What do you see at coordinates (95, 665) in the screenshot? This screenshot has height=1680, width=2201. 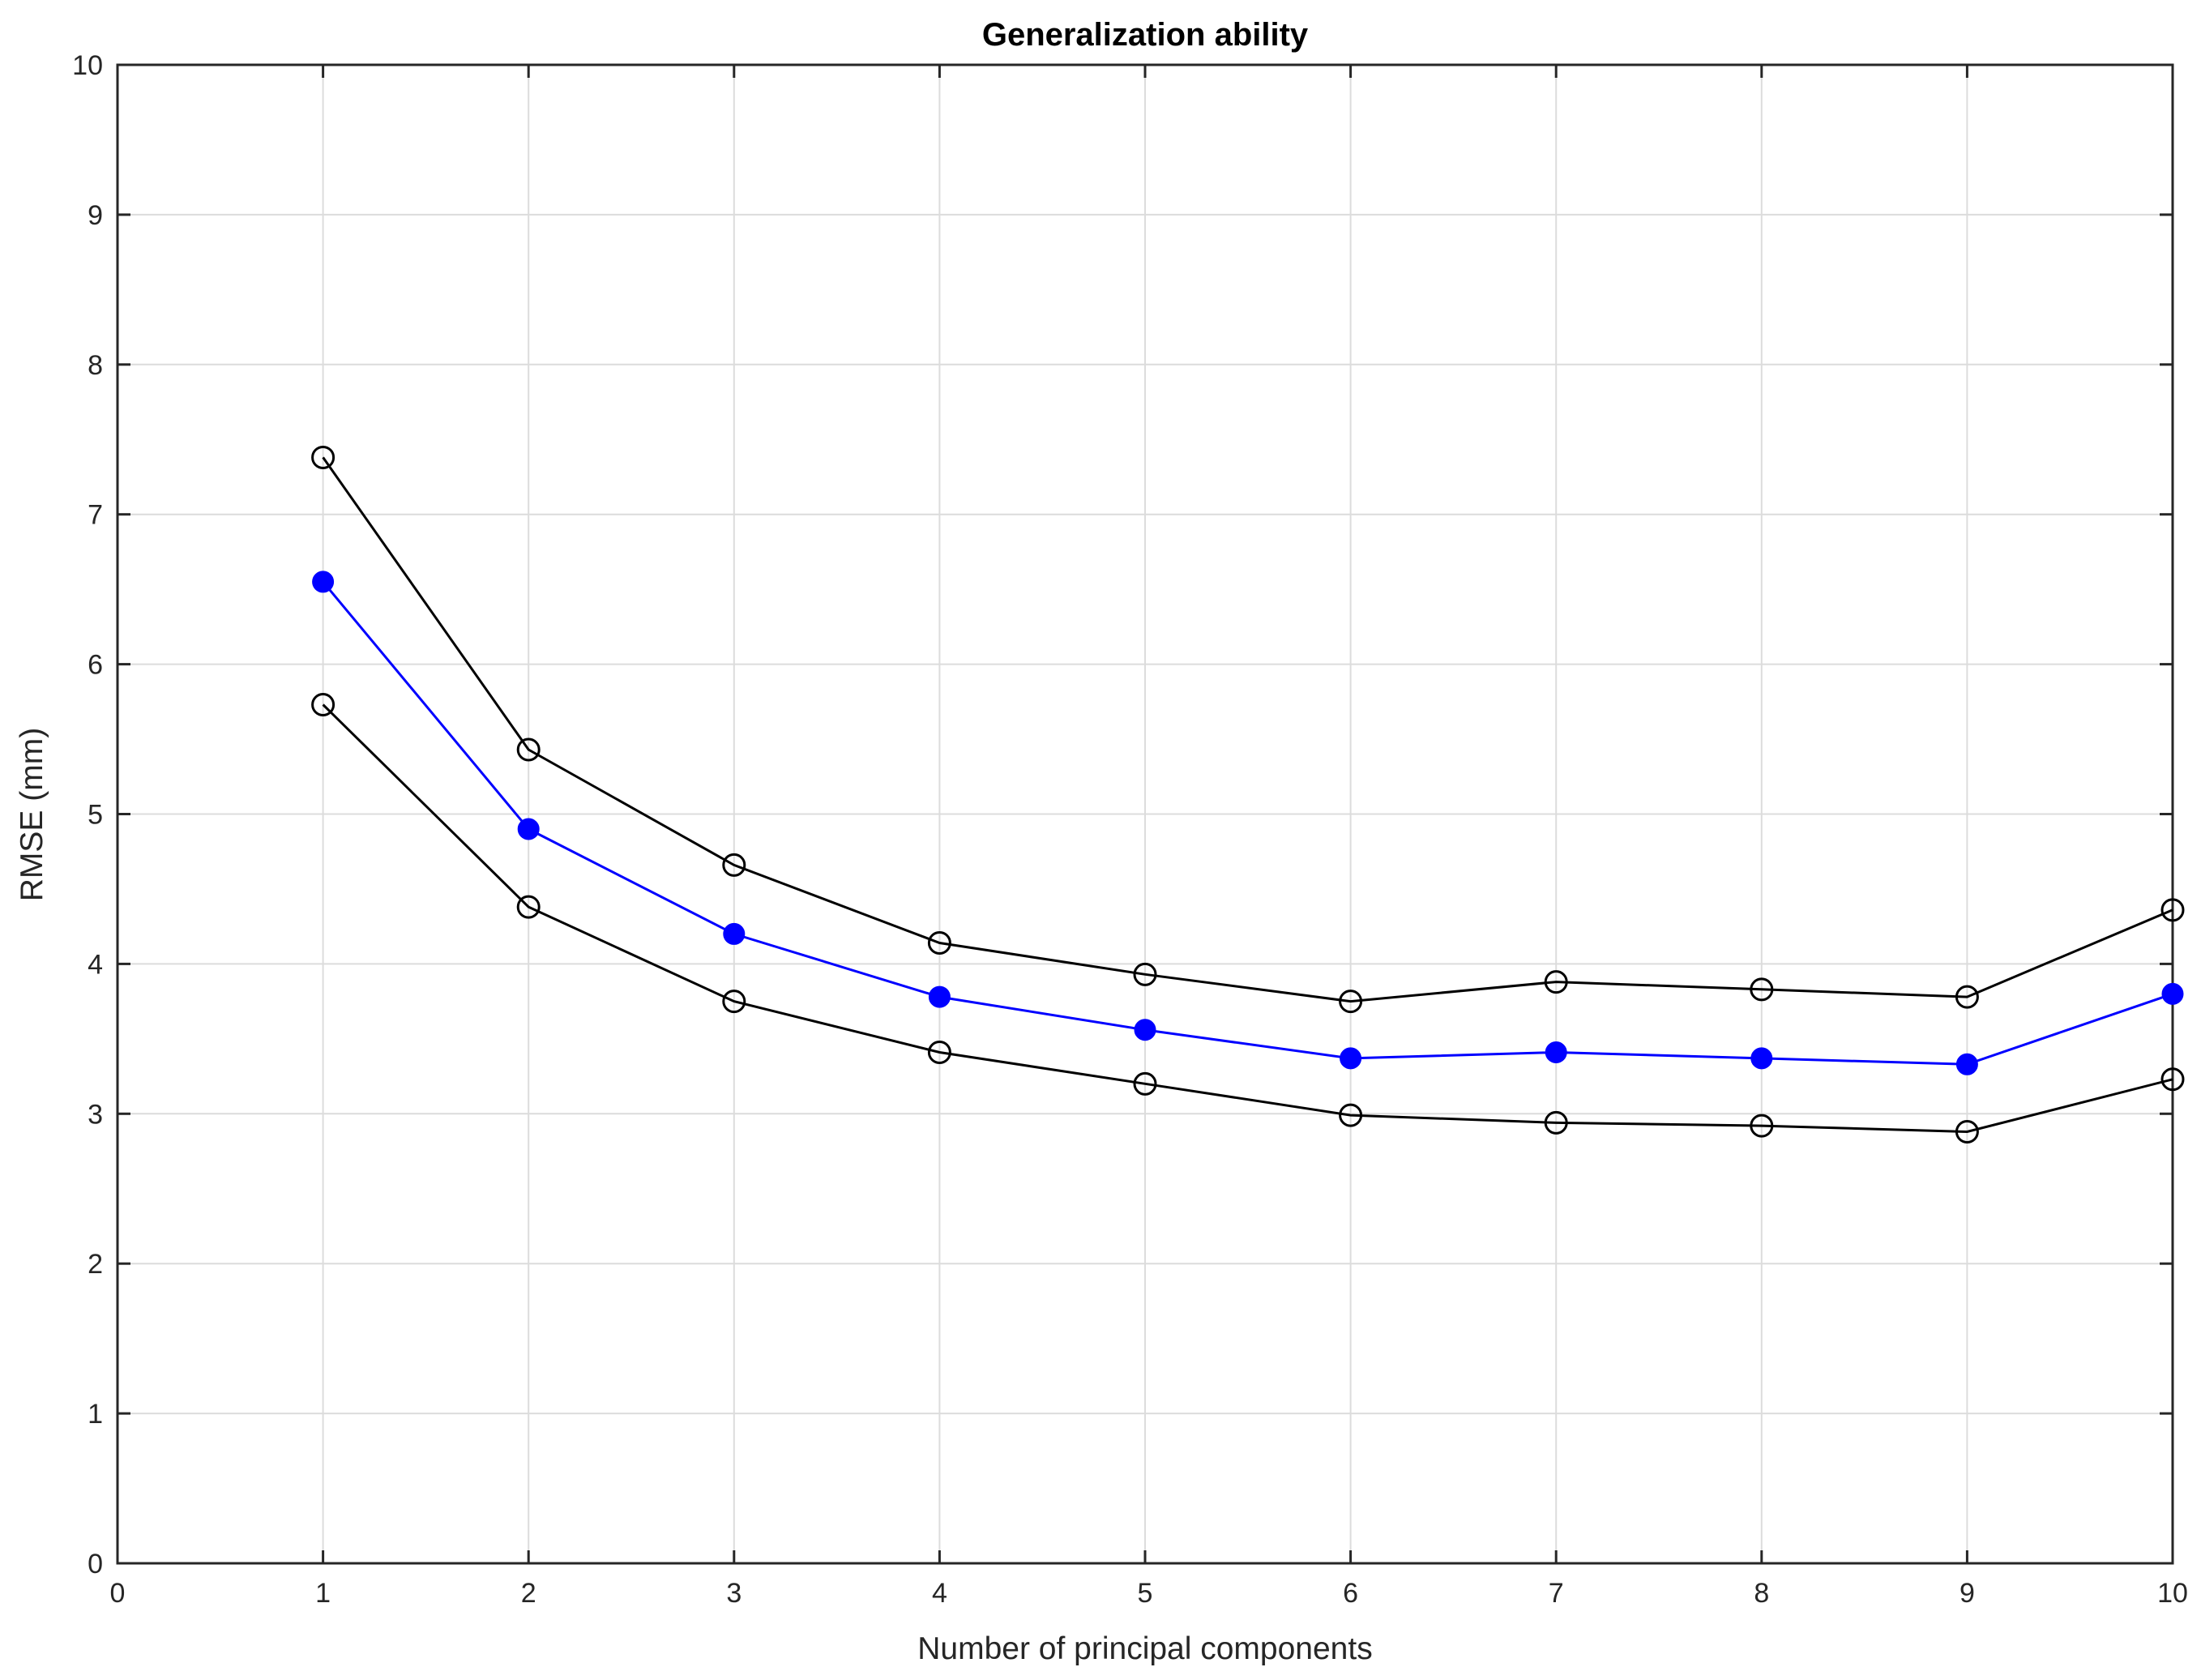 I see `y-tick-label: 6` at bounding box center [95, 665].